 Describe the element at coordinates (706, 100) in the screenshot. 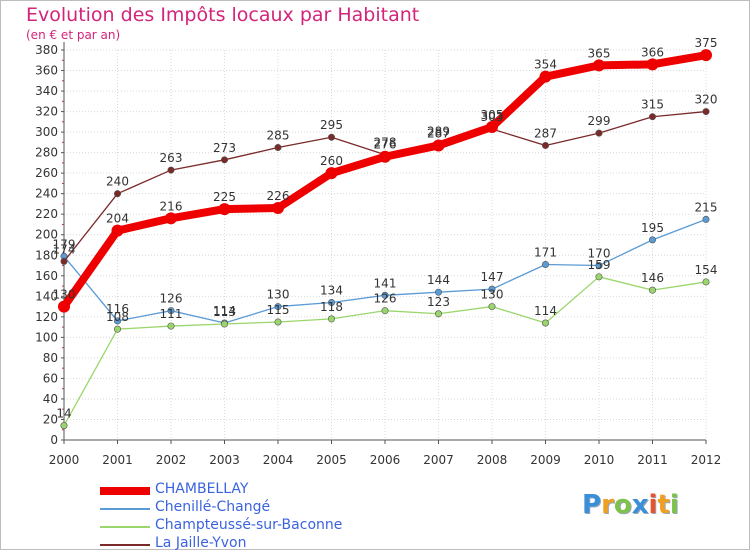

I see `data-label-la-jaille-yvon: 320` at that location.